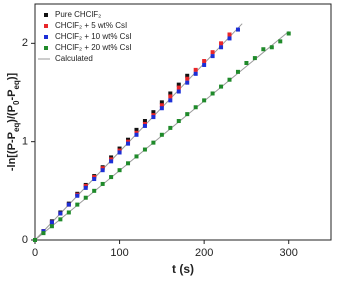 This screenshot has height=283, width=341. I want to click on legend-label: CHClF₂ + 20 wt% CsI, so click(93, 47).